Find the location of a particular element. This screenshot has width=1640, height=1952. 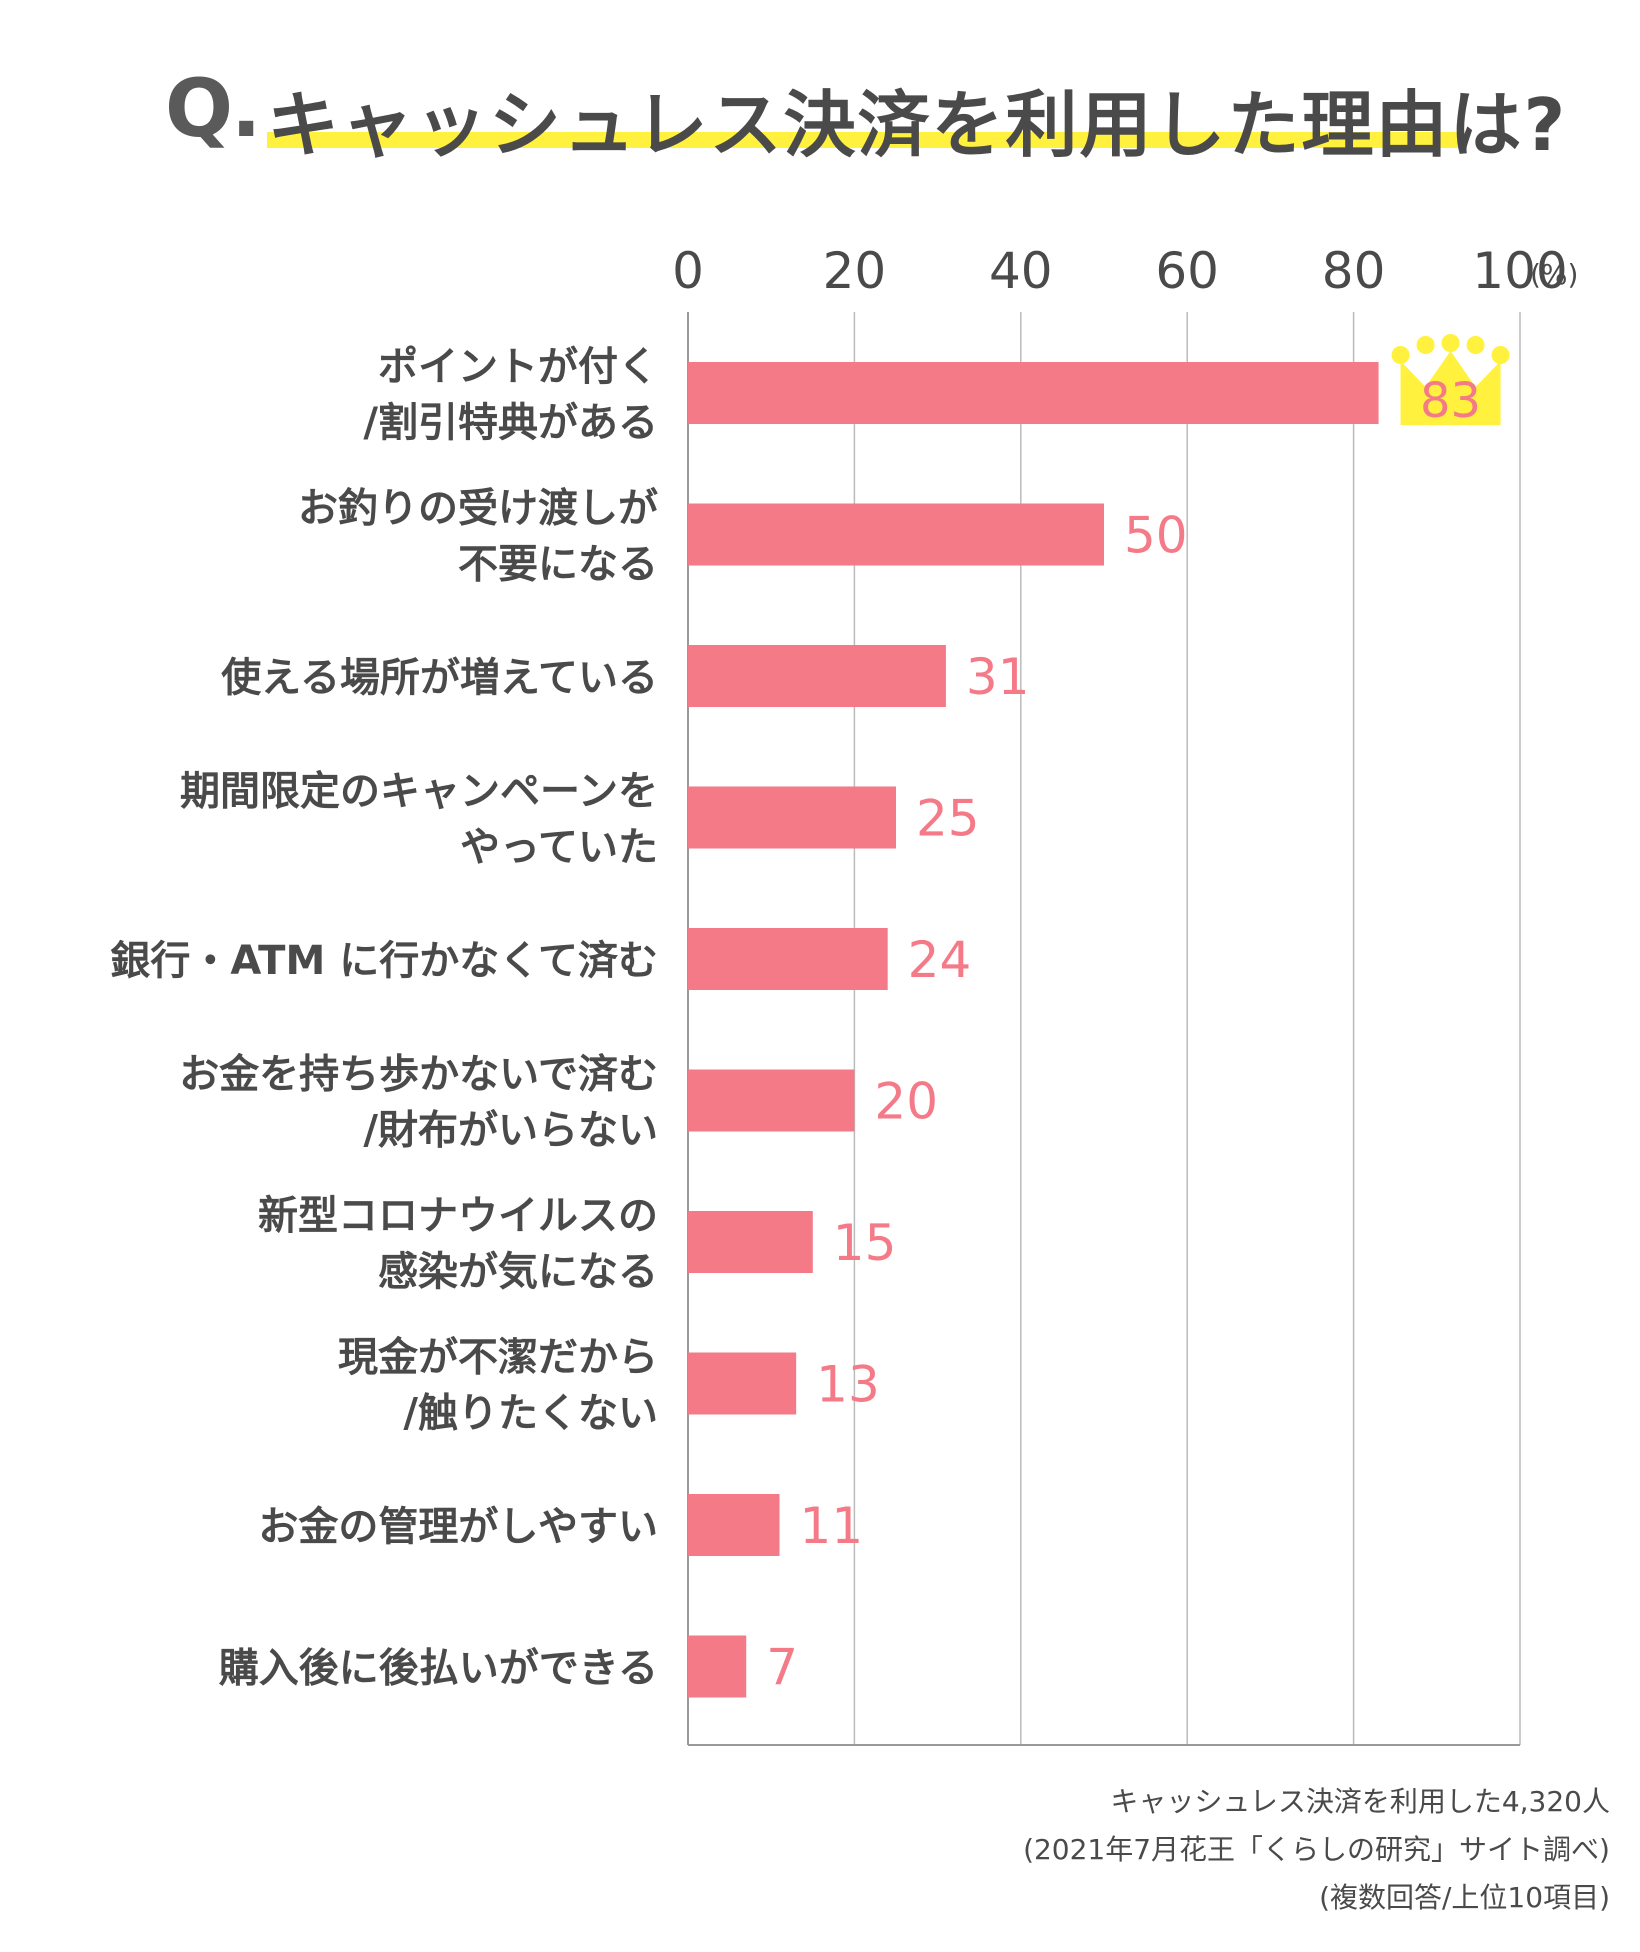

value-label: 25 is located at coordinates (948, 819).